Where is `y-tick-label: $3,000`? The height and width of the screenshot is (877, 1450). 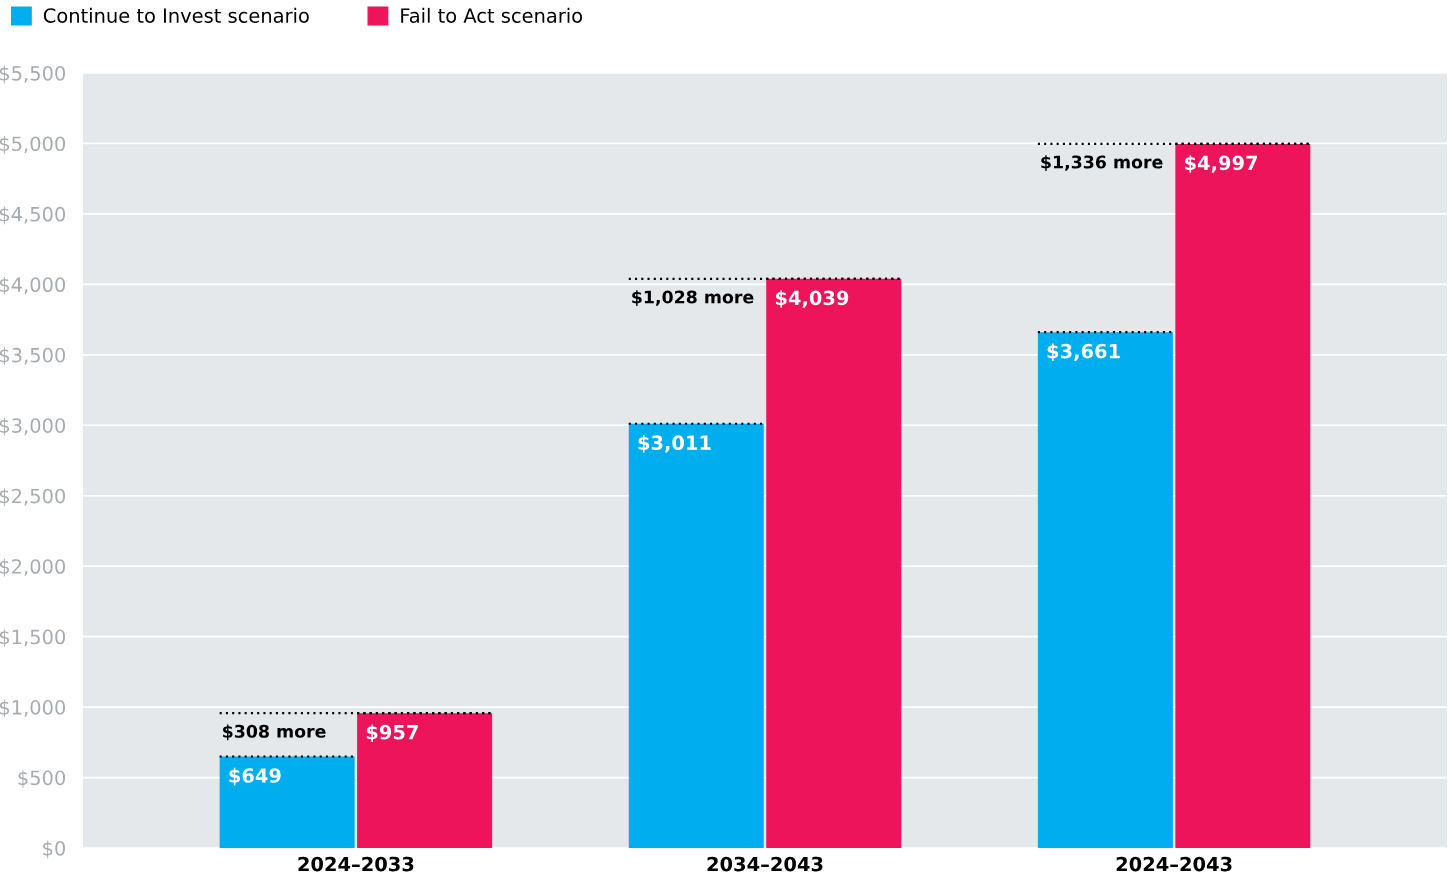 y-tick-label: $3,000 is located at coordinates (33, 426).